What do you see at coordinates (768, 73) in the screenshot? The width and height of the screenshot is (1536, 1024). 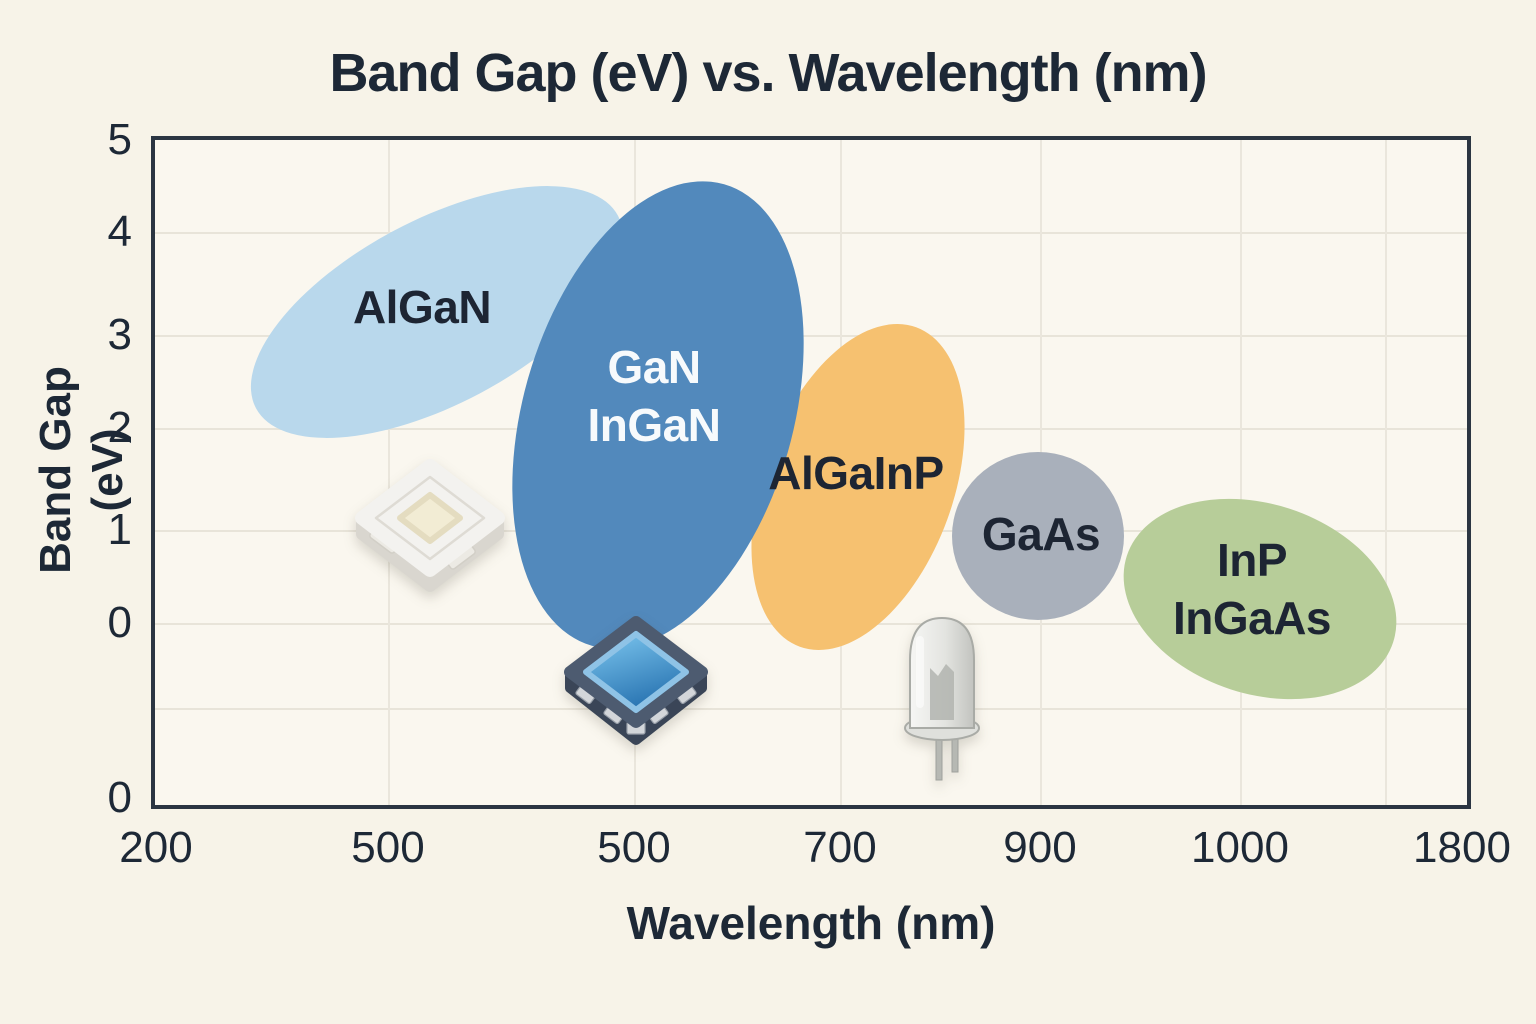 I see `chart-title: Band Gap (eV) vs. Wavelength (nm)` at bounding box center [768, 73].